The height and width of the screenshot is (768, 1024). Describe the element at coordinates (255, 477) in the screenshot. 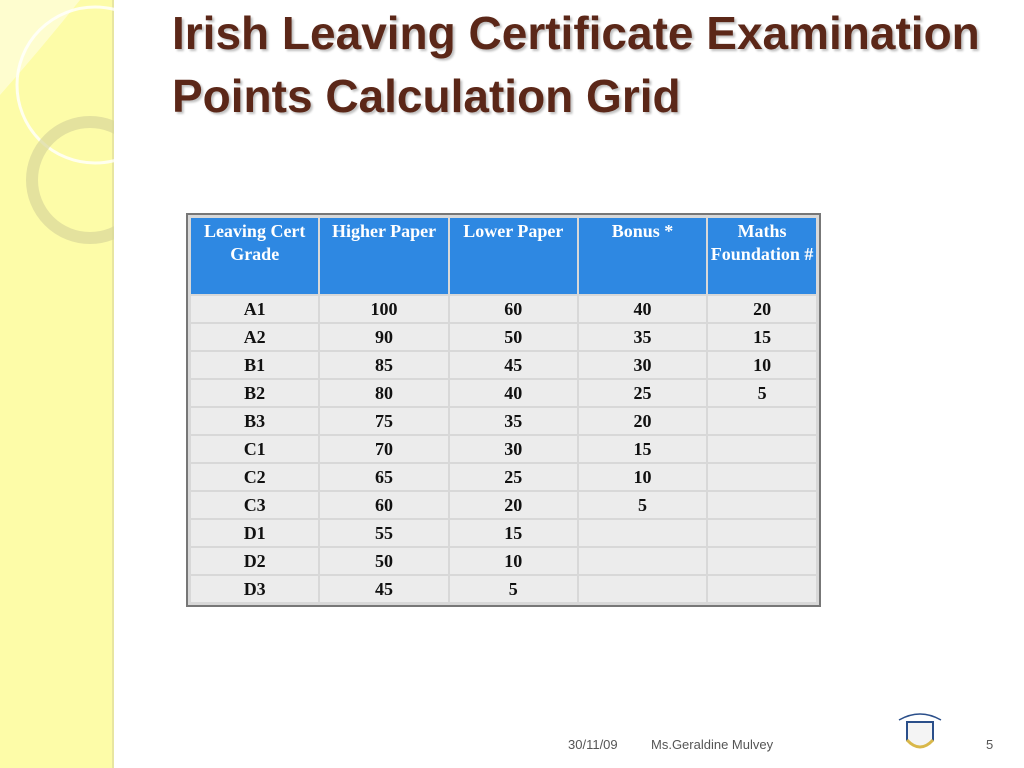

I see `grade-cell: C2` at that location.